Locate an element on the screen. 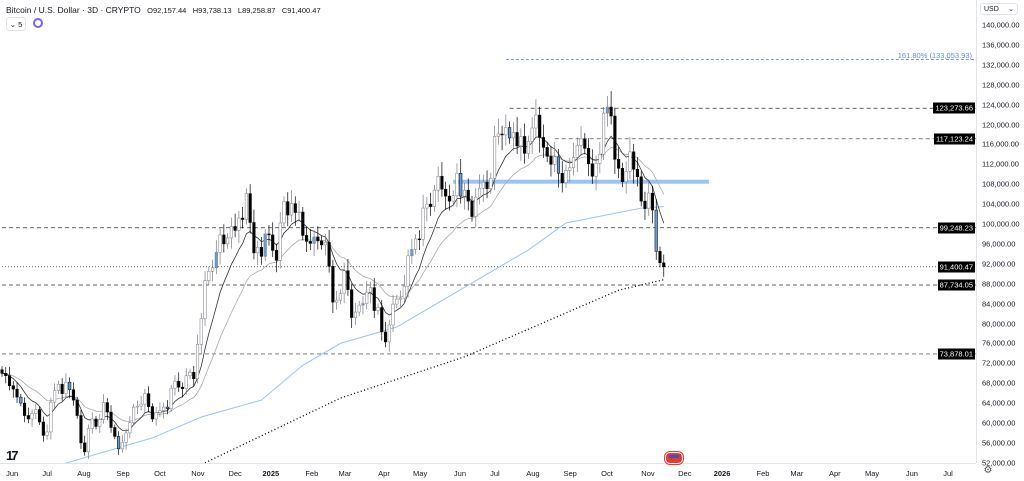  currency-select: USD ⌄ is located at coordinates (999, 9).